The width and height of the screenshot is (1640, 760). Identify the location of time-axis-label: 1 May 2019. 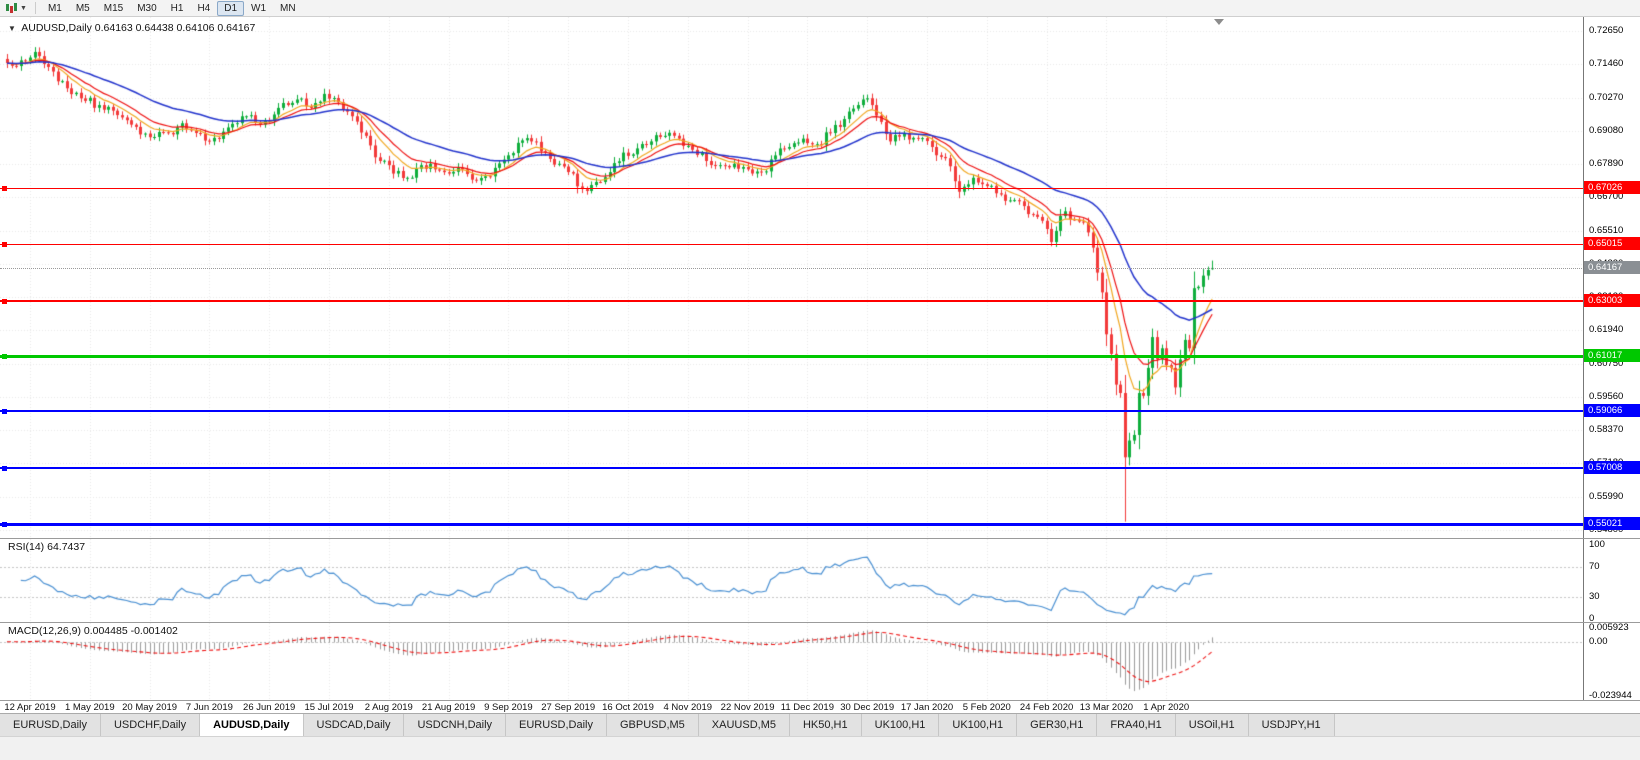
(89, 707).